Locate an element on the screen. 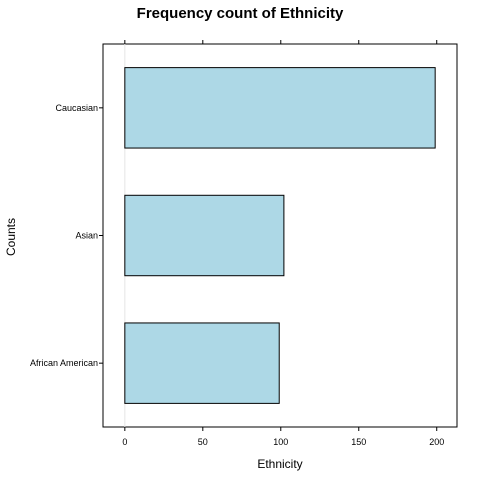 The image size is (480, 480). x-tick-label: 150 is located at coordinates (358, 442).